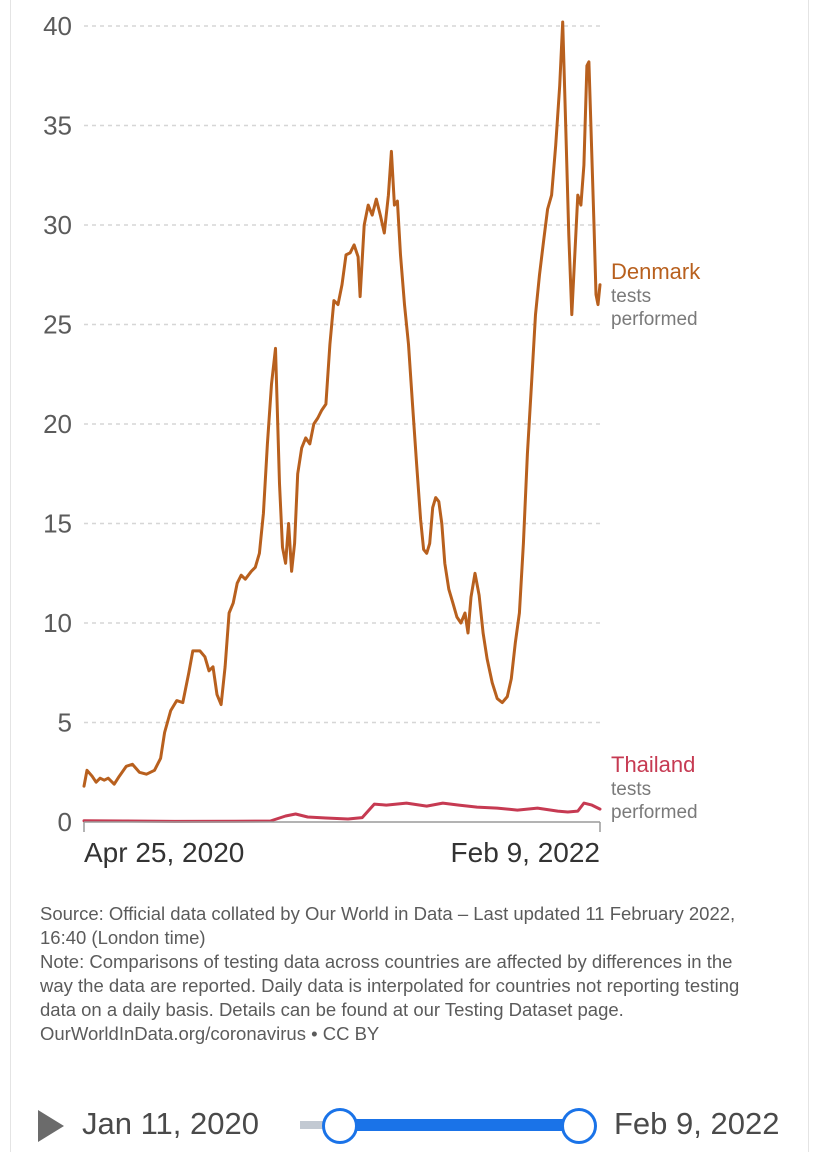  What do you see at coordinates (342, 844) in the screenshot?
I see `x-axis: Apr 25, 2020 Feb 9, 2022` at bounding box center [342, 844].